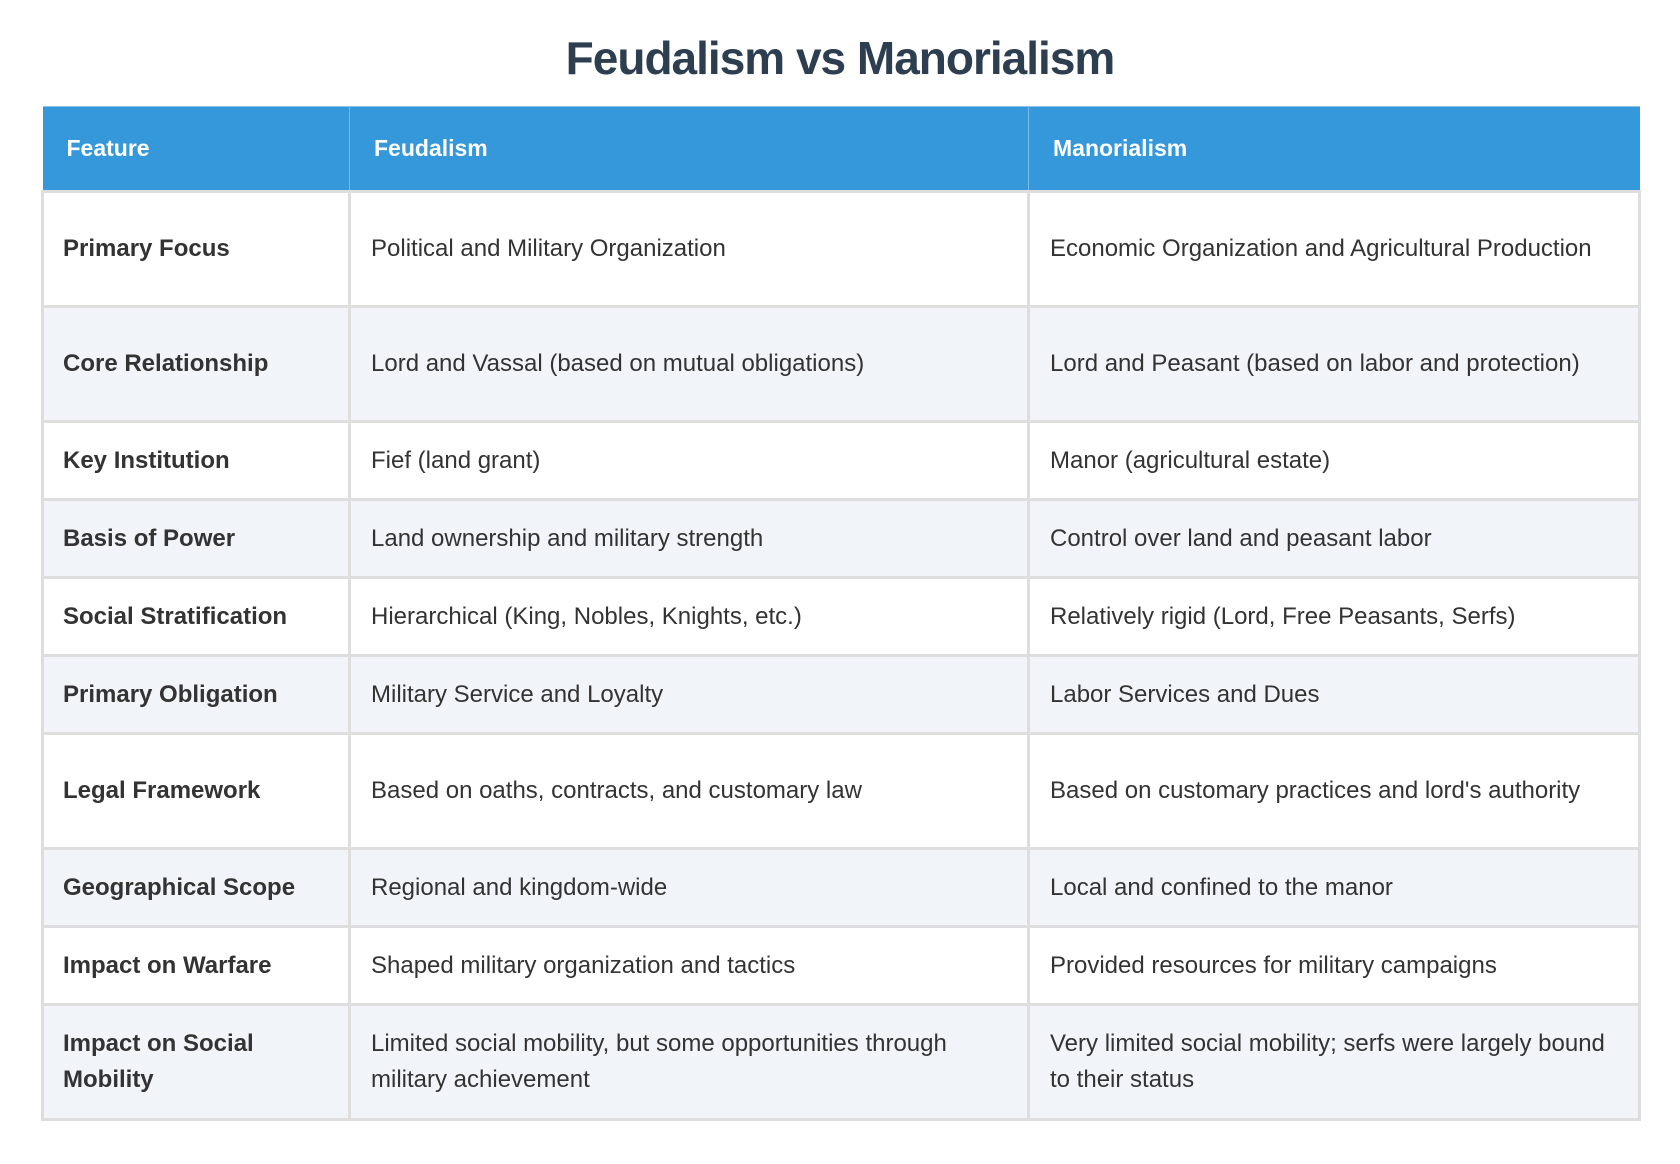 This screenshot has width=1680, height=1164. I want to click on feudalism-cell: Military Service and Loyalty, so click(689, 694).